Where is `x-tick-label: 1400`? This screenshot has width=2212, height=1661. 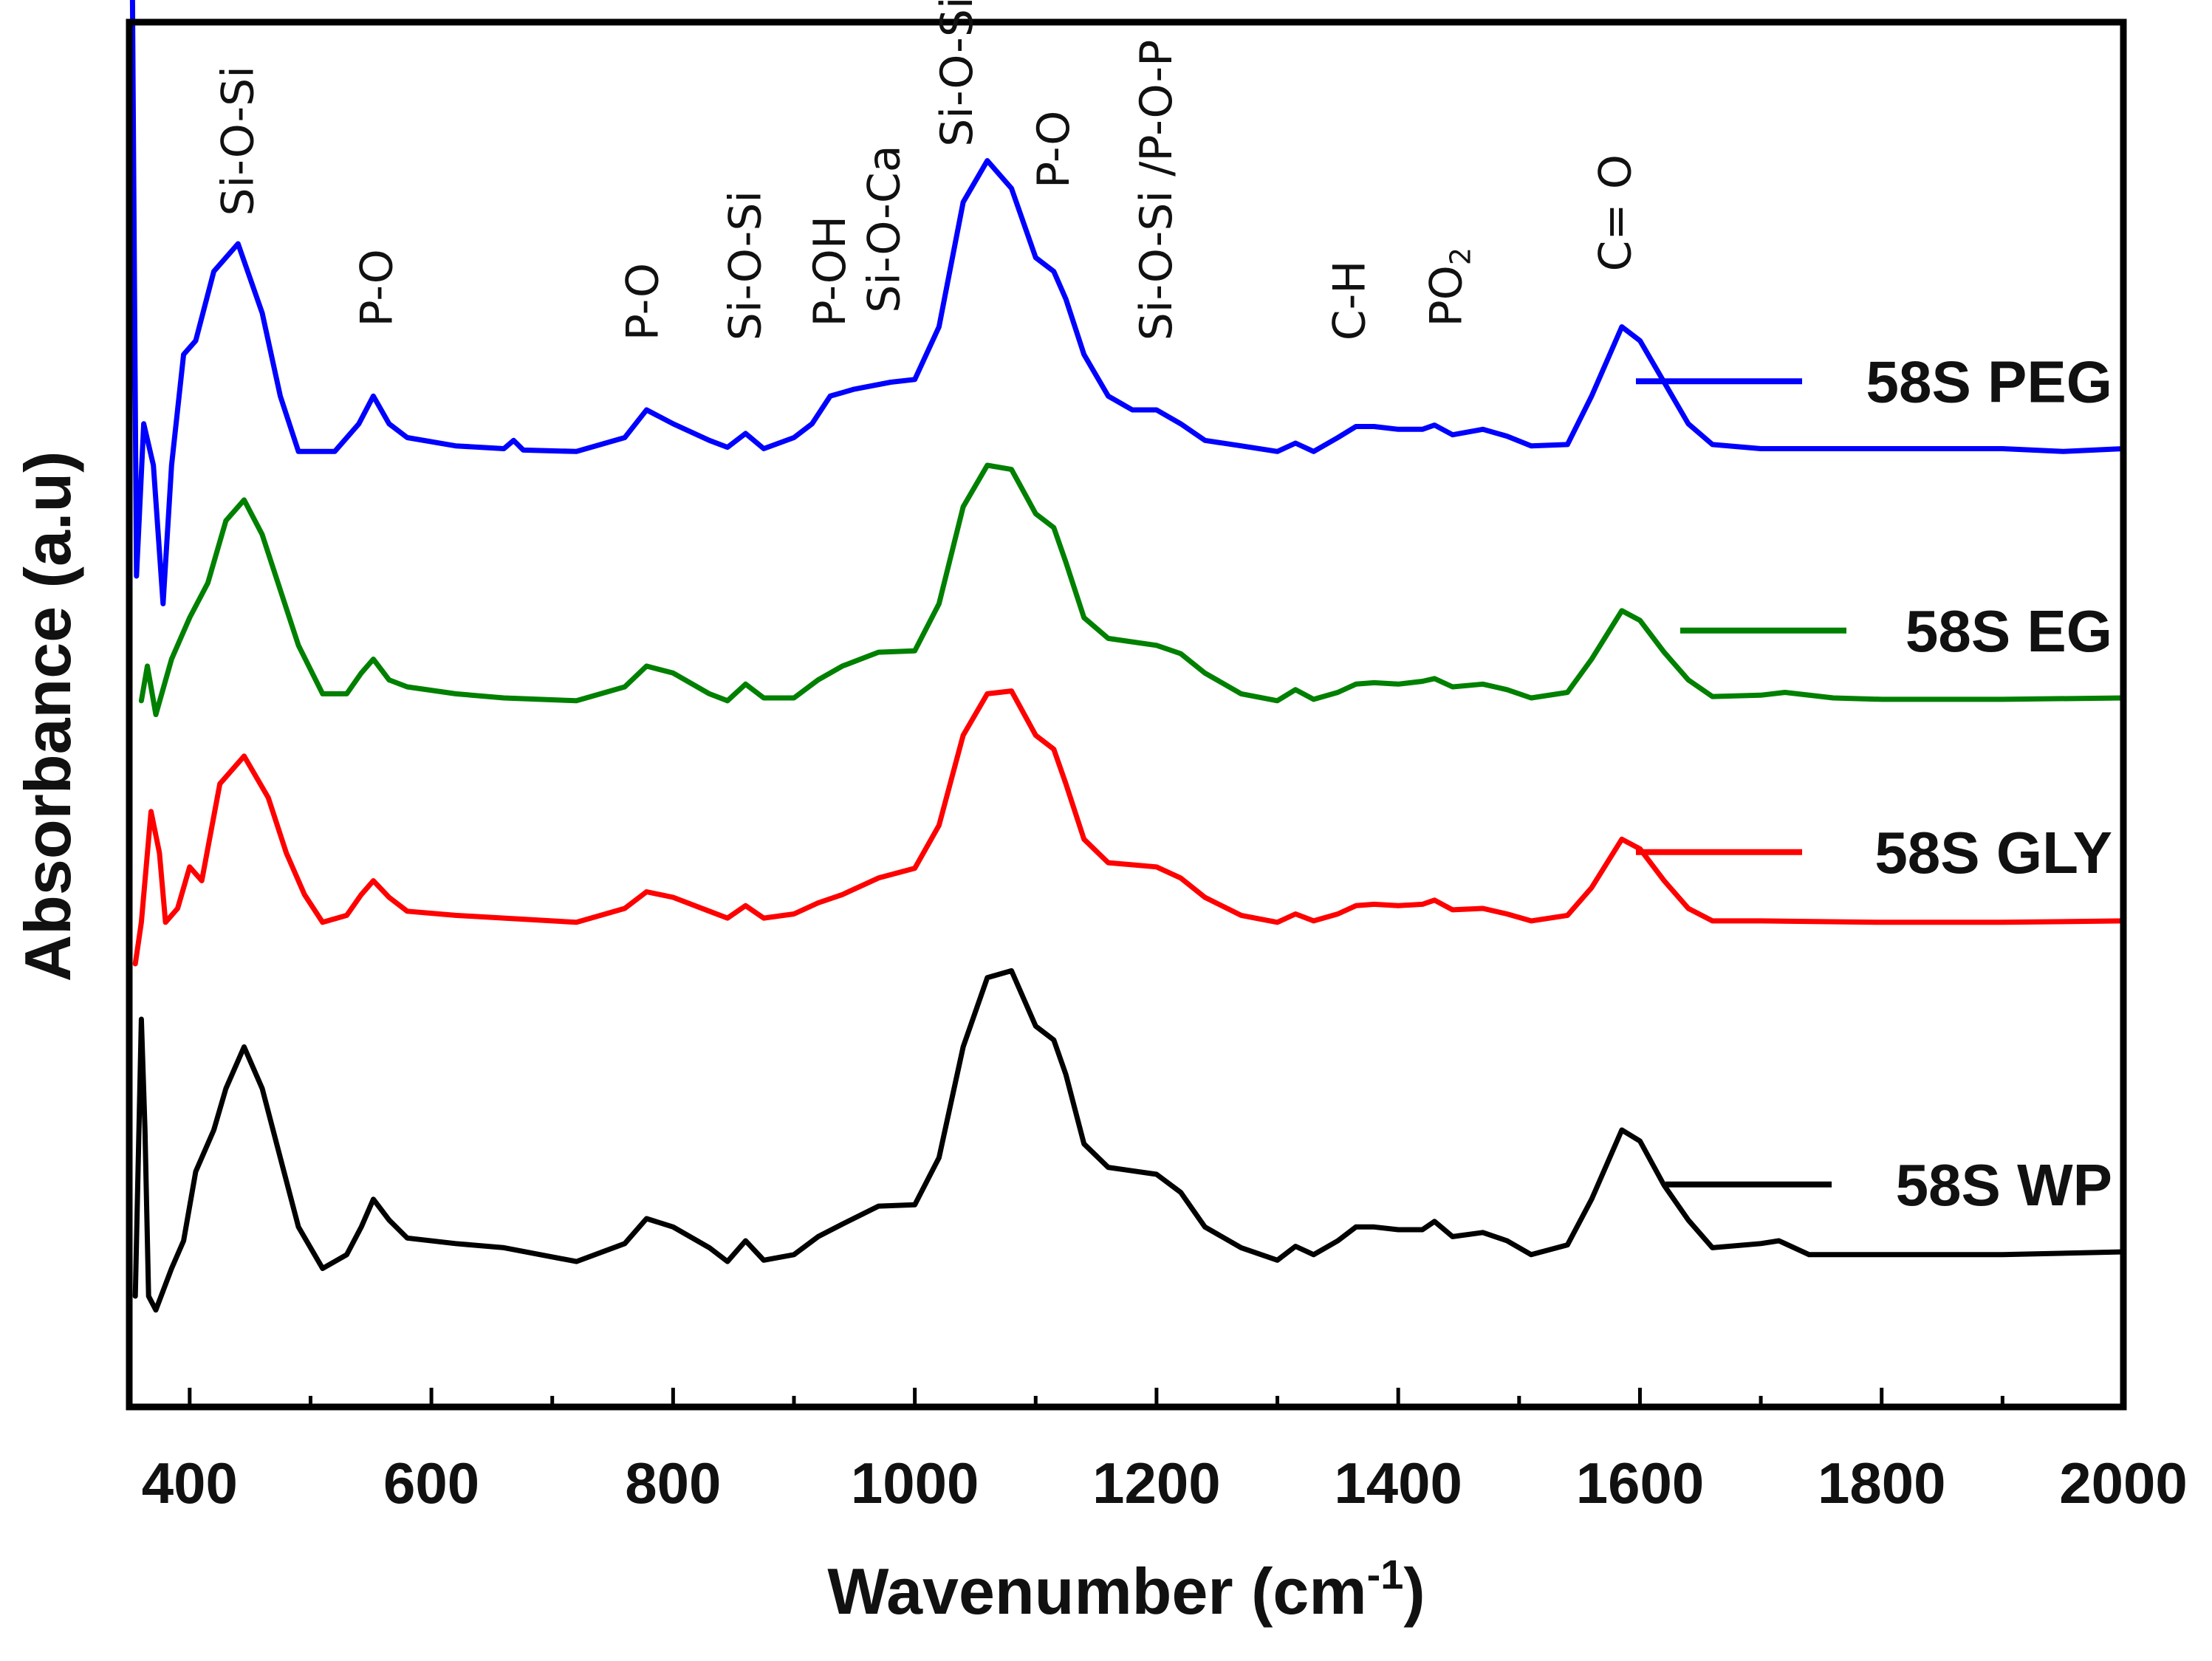
x-tick-label: 1400 is located at coordinates (1398, 1483).